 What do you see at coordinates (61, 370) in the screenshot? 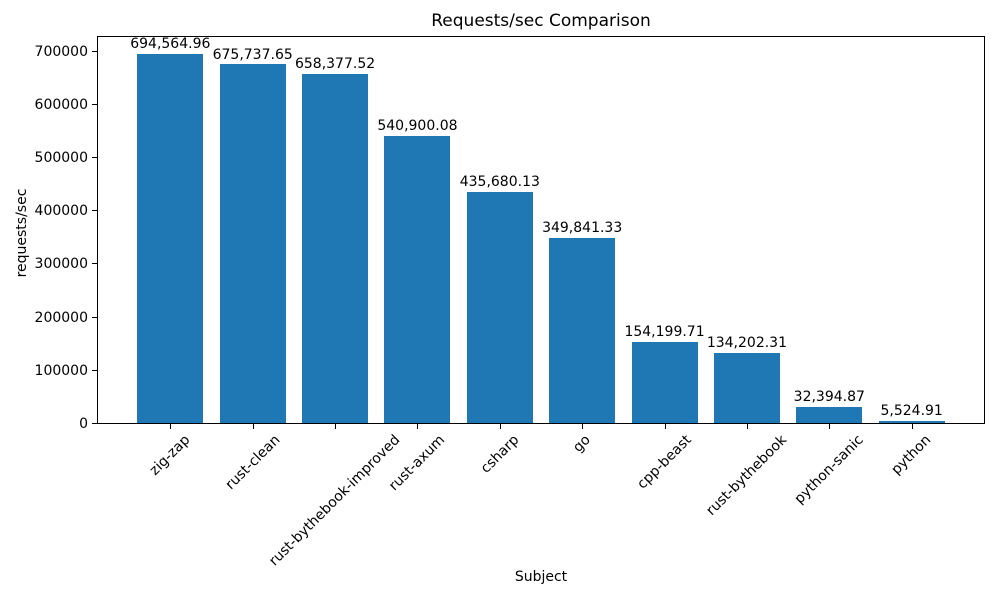
I see `y-tick-label-100000: 100000` at bounding box center [61, 370].